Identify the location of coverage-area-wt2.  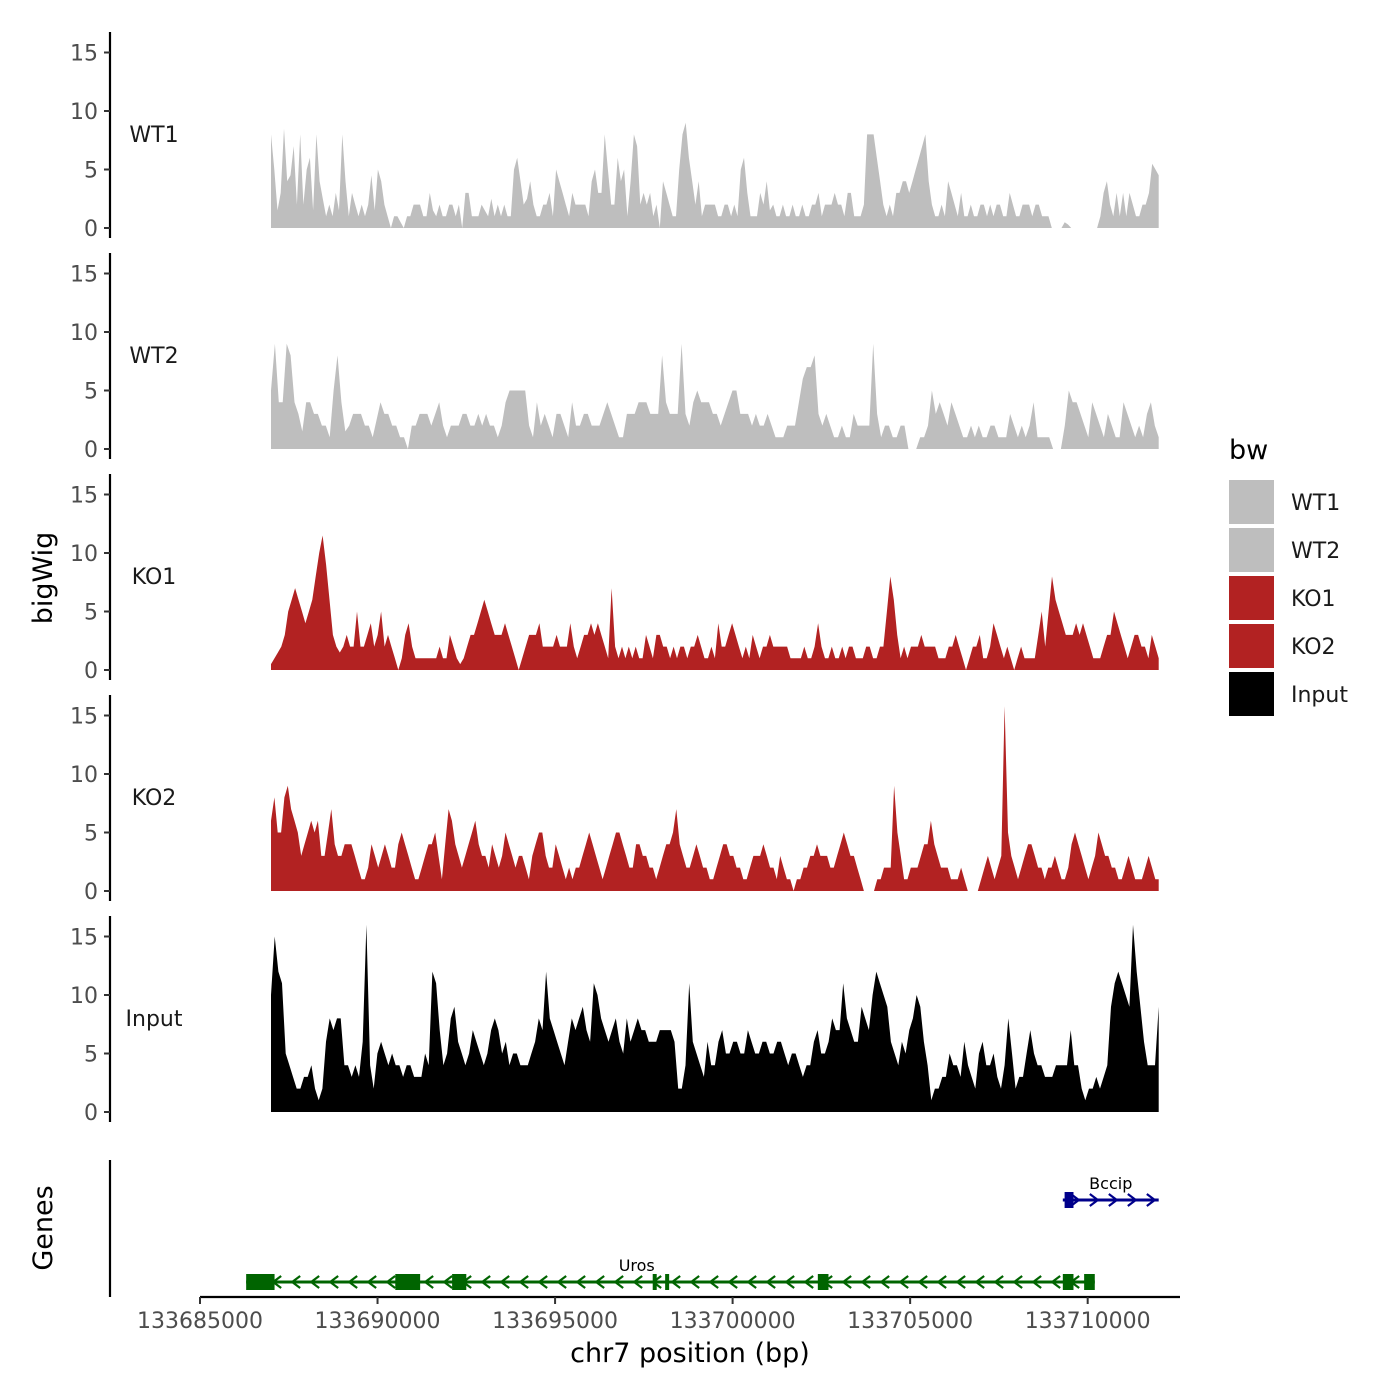
(715, 396).